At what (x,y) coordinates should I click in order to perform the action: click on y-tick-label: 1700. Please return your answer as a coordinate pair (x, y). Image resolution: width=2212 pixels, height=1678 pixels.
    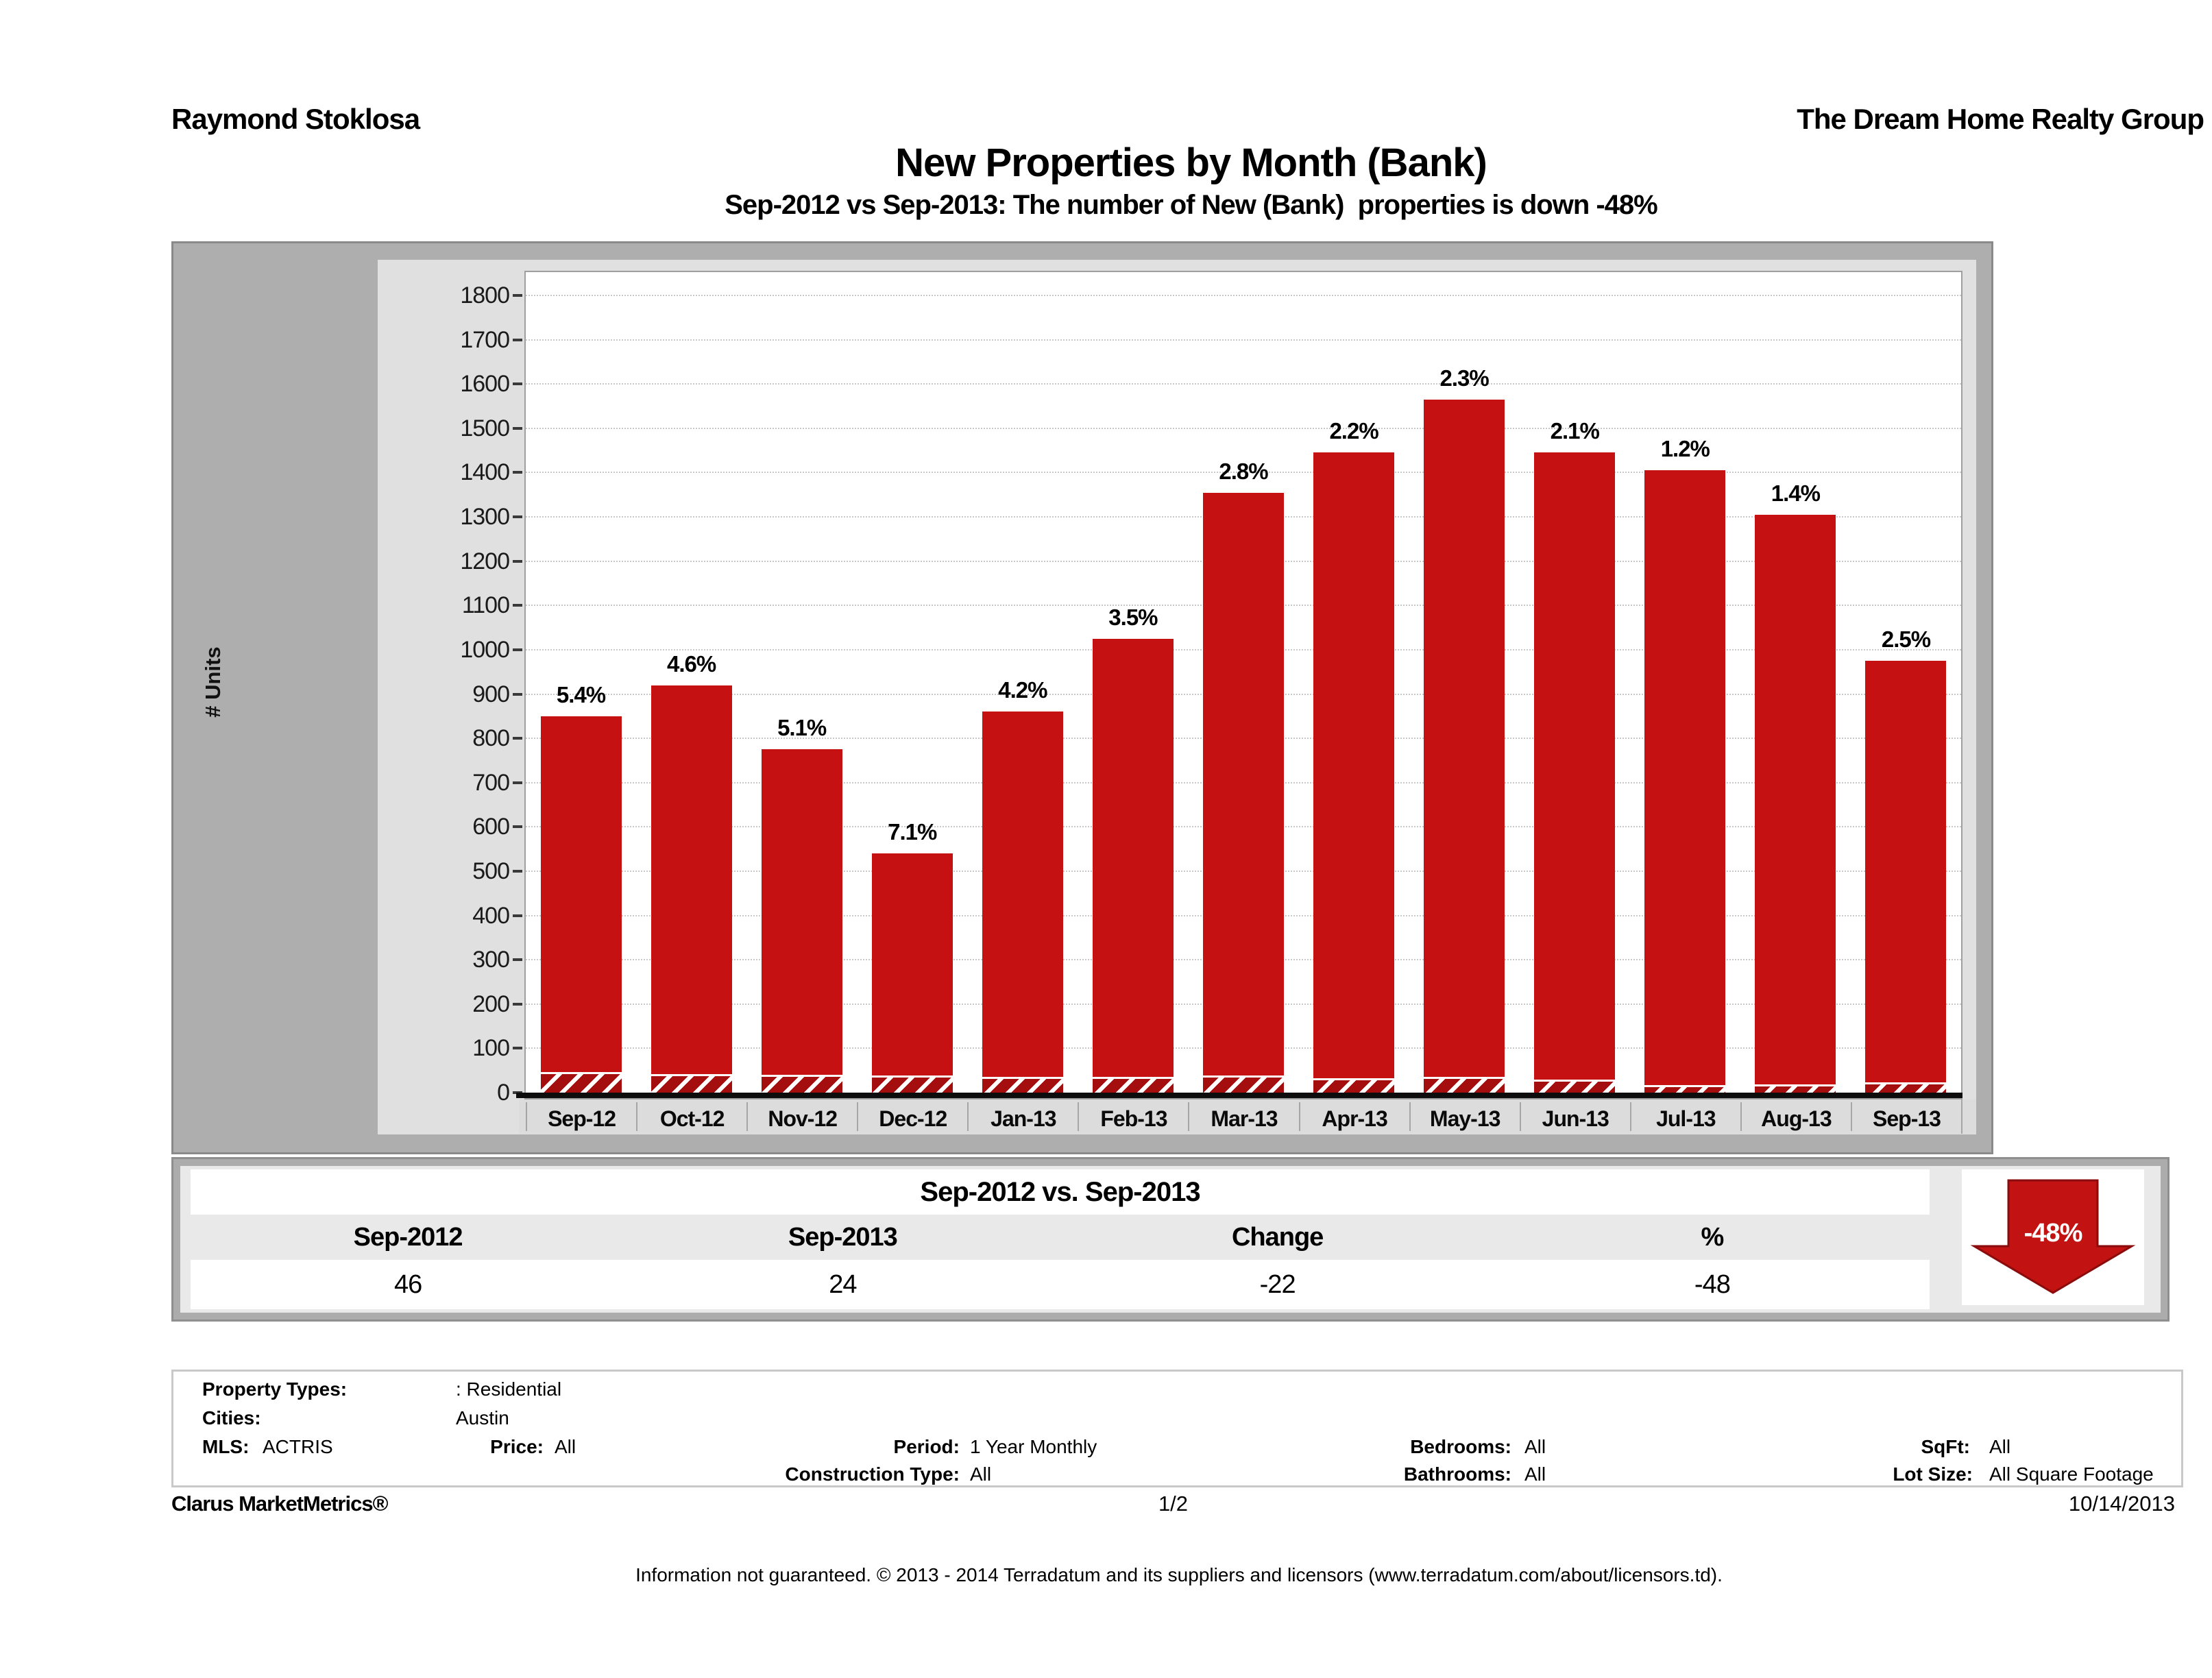
    Looking at the image, I should click on (485, 339).